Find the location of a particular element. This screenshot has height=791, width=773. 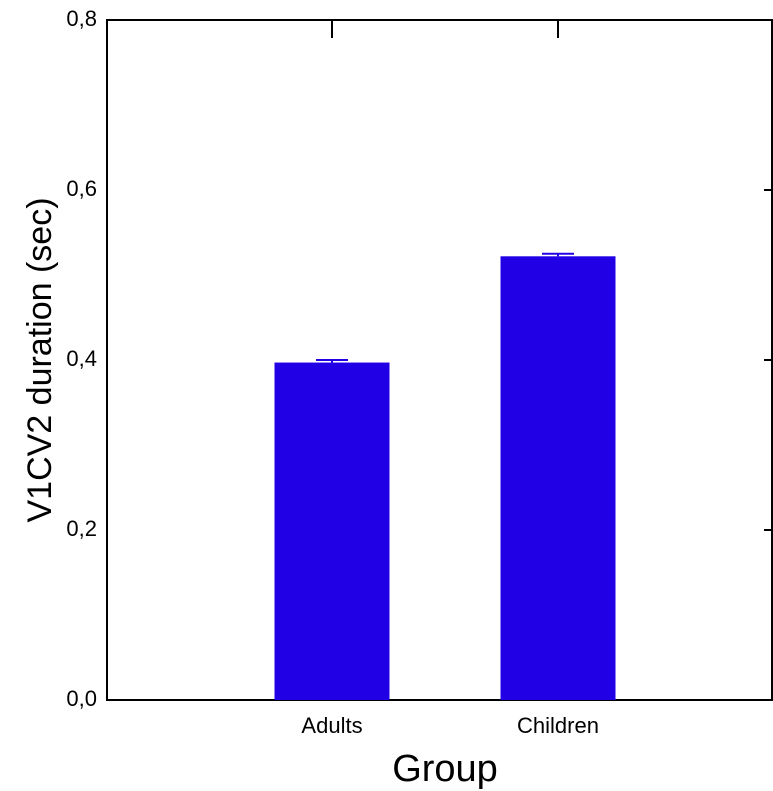

y-tick-label: 0,4 is located at coordinates (81, 358).